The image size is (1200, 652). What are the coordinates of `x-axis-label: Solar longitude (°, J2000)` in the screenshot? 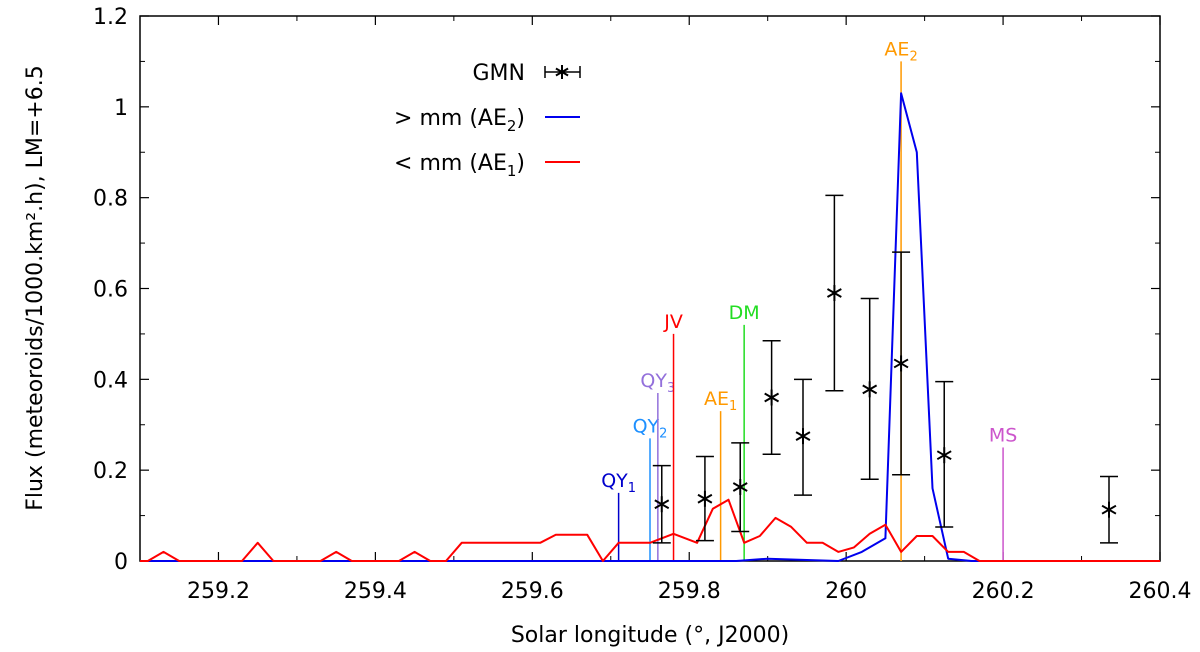 It's located at (650, 635).